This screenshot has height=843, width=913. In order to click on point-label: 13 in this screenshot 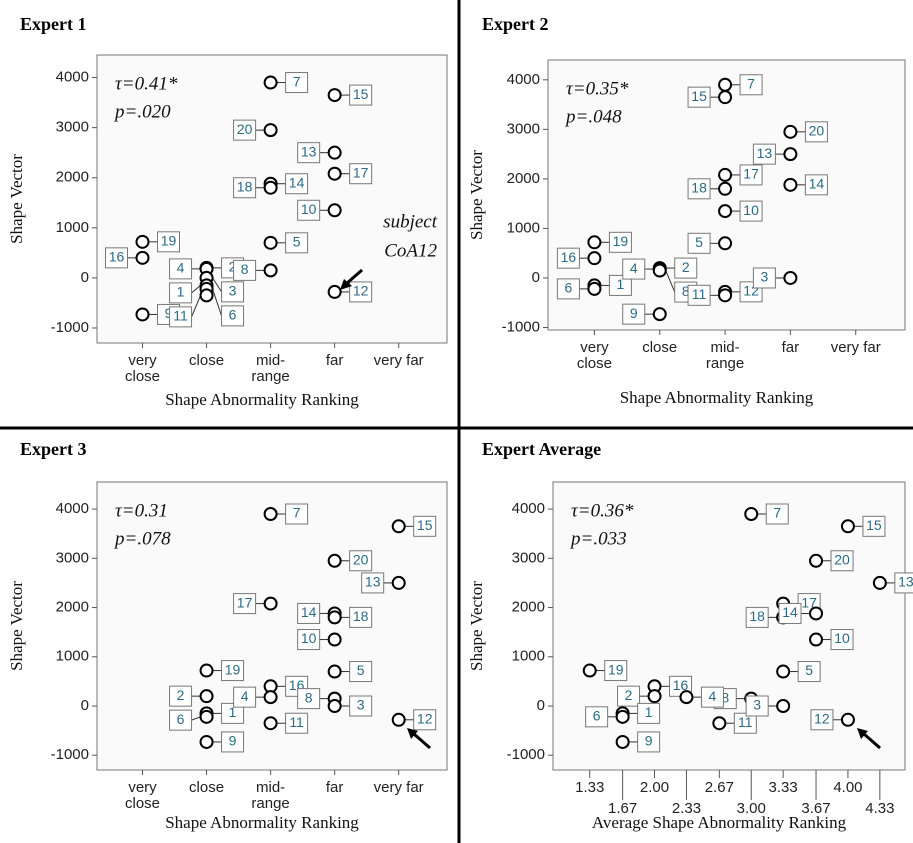, I will do `click(373, 582)`.